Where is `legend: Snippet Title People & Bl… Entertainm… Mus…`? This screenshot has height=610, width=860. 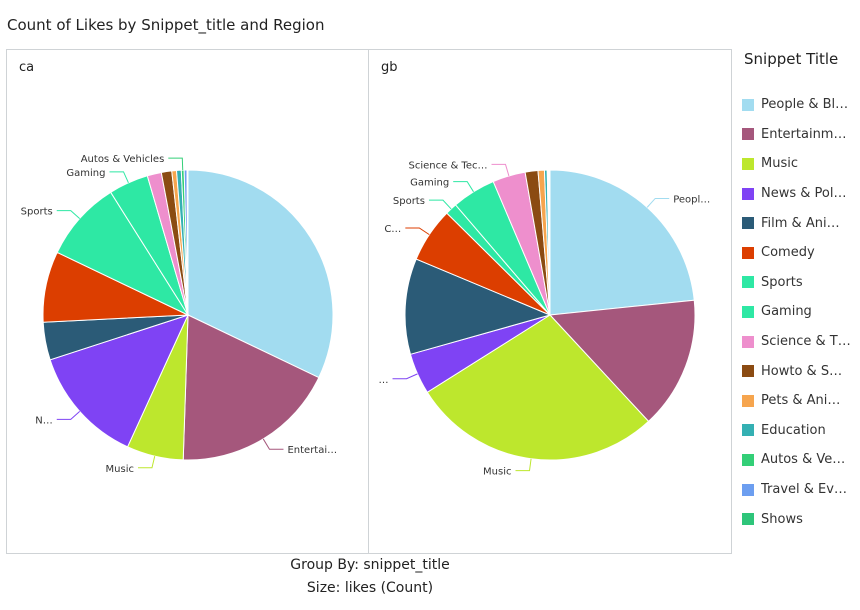
legend: Snippet Title People & Bl… Entertainm… Mus… is located at coordinates (799, 287).